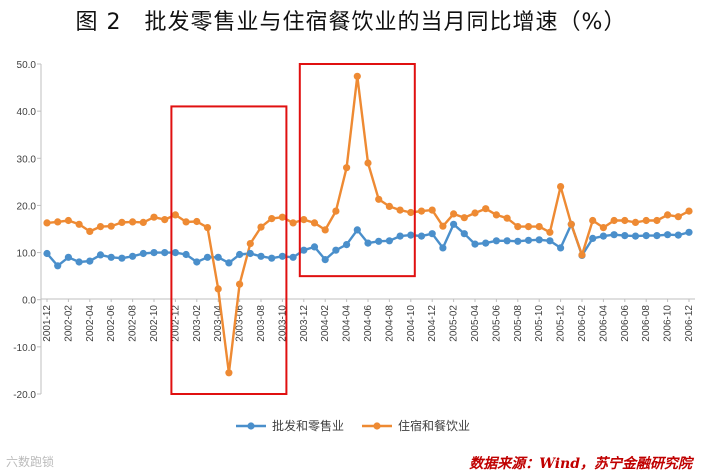  Describe the element at coordinates (27, 159) in the screenshot. I see `y-tick-label: 30.0` at that location.